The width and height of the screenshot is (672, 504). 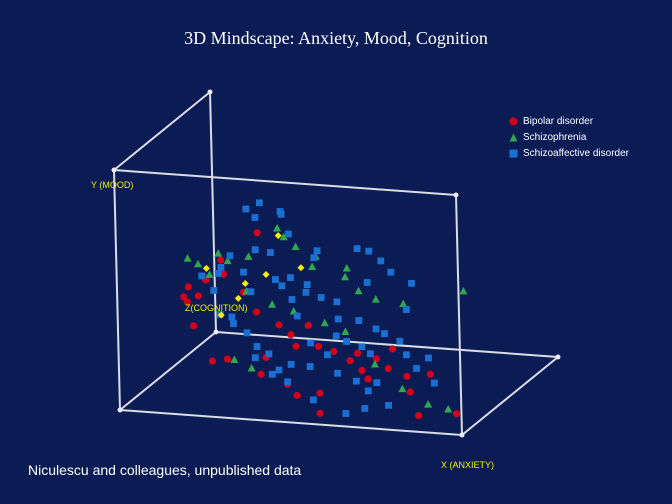 I want to click on z-axis-line, so click(x=168, y=371).